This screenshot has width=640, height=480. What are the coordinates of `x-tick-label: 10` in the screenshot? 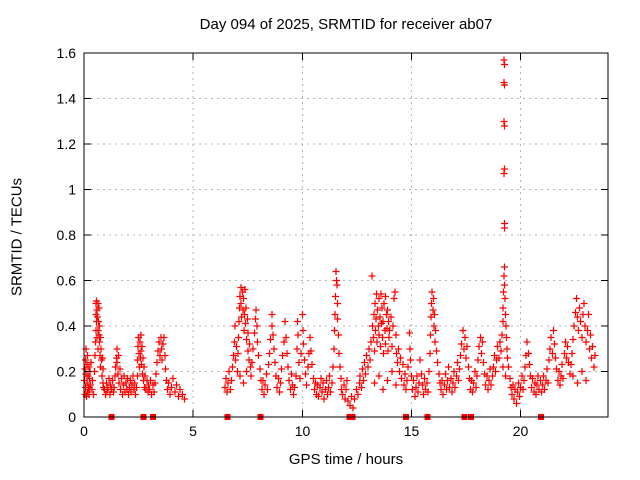 It's located at (303, 431).